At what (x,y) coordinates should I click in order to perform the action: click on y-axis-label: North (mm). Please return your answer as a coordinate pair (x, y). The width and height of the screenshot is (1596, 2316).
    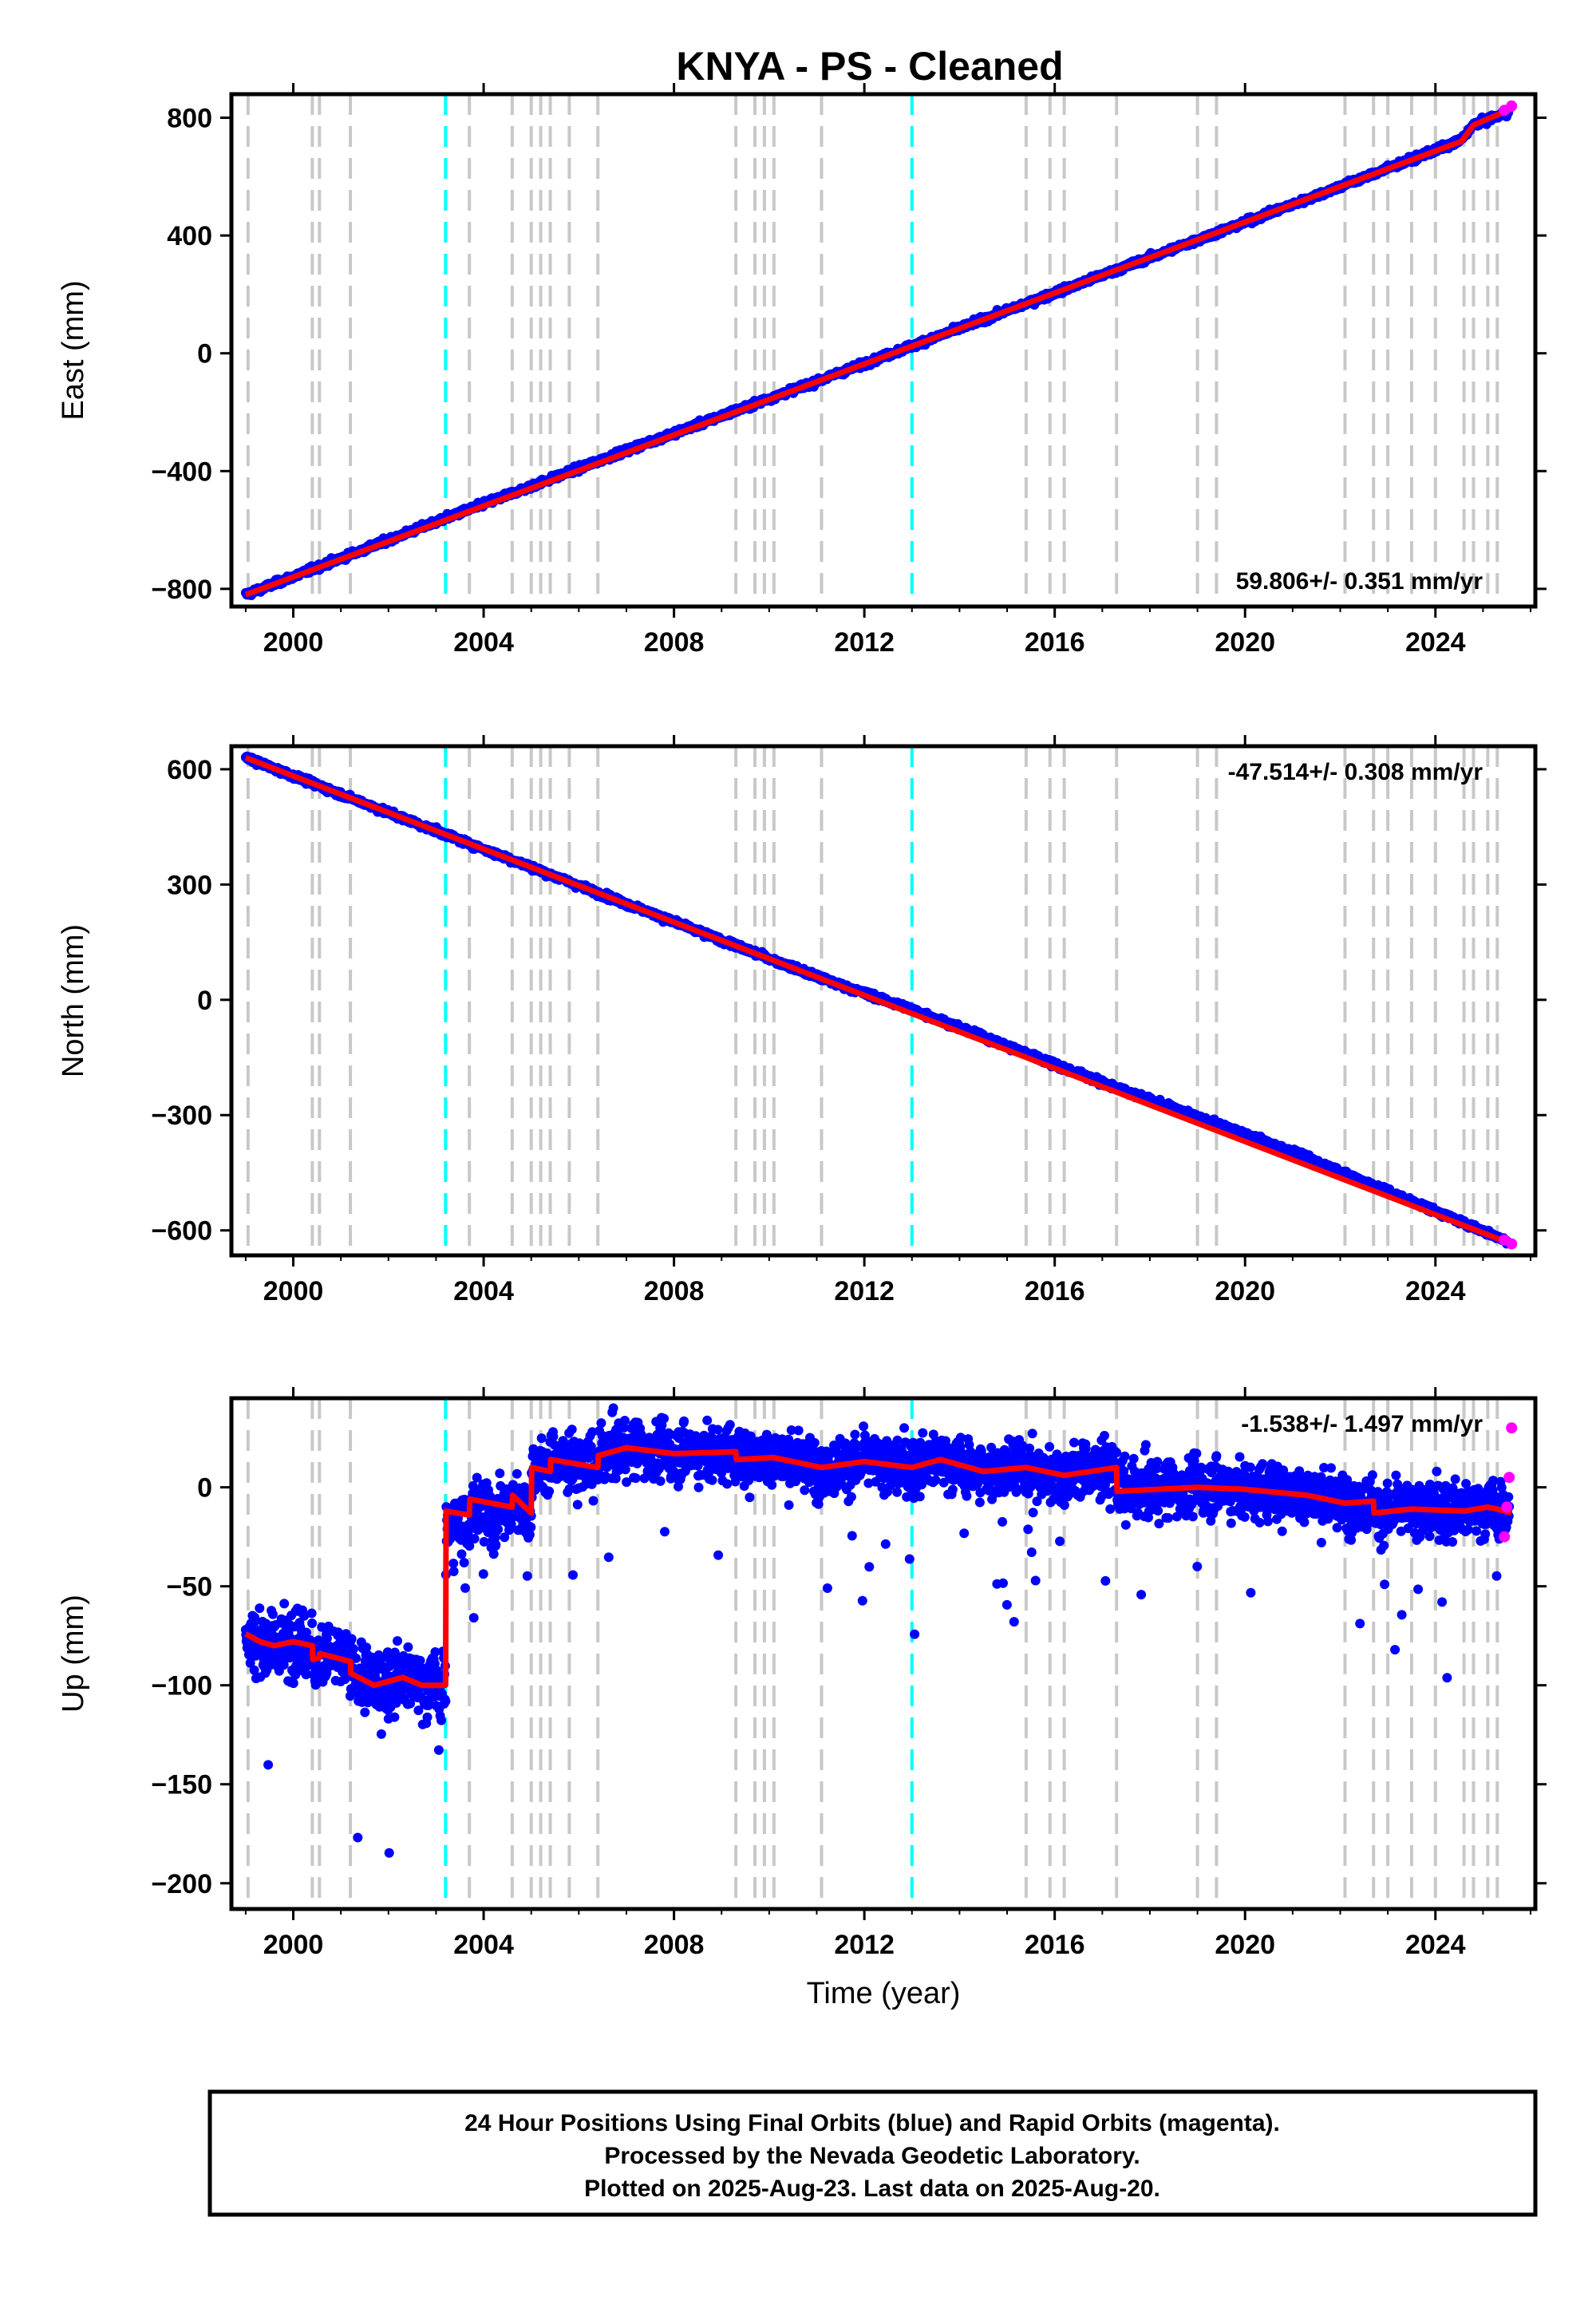
    Looking at the image, I should click on (73, 1001).